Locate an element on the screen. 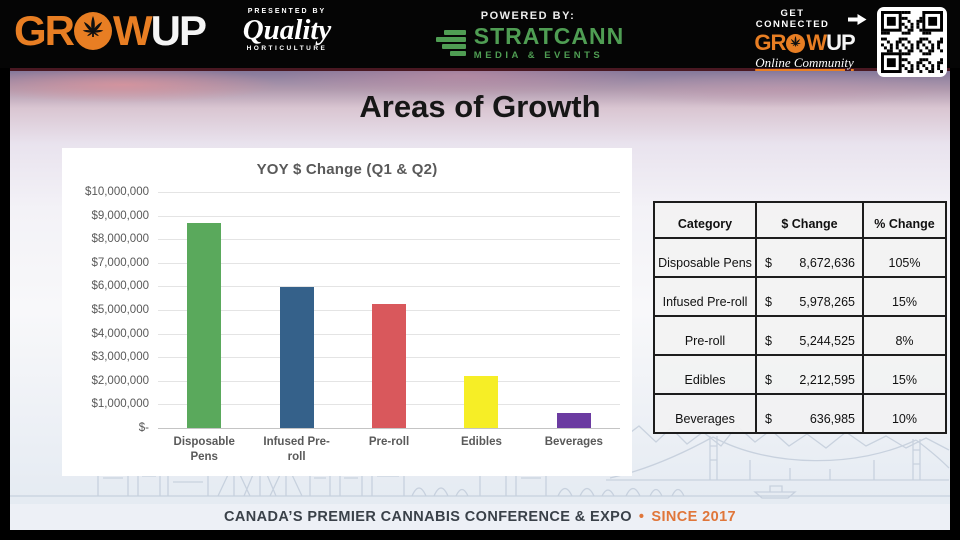 The image size is (960, 540). table-row-beverages: Beverages $636,985 10% is located at coordinates (800, 413).